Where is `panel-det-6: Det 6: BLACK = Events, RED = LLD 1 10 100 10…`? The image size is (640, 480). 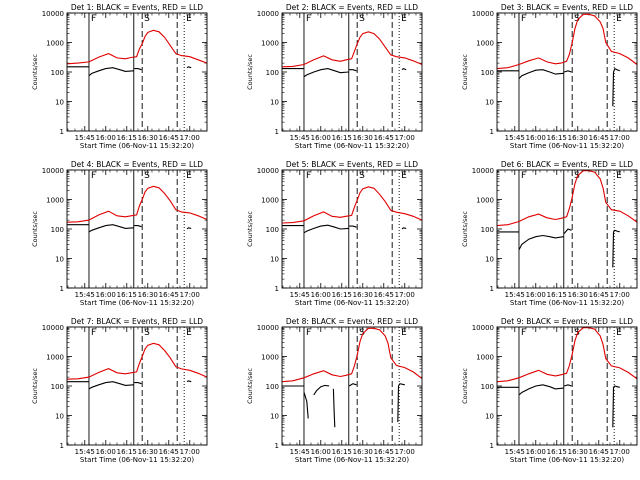
panel-det-6: Det 6: BLACK = Events, RED = LLD 1 10 100 10… is located at coordinates (549, 233).